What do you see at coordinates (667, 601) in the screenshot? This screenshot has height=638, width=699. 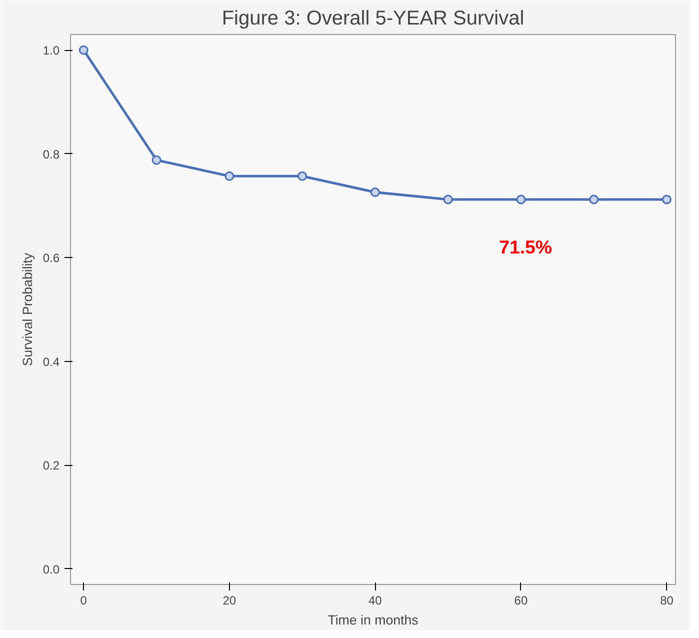 I see `x-tick-label: 80` at bounding box center [667, 601].